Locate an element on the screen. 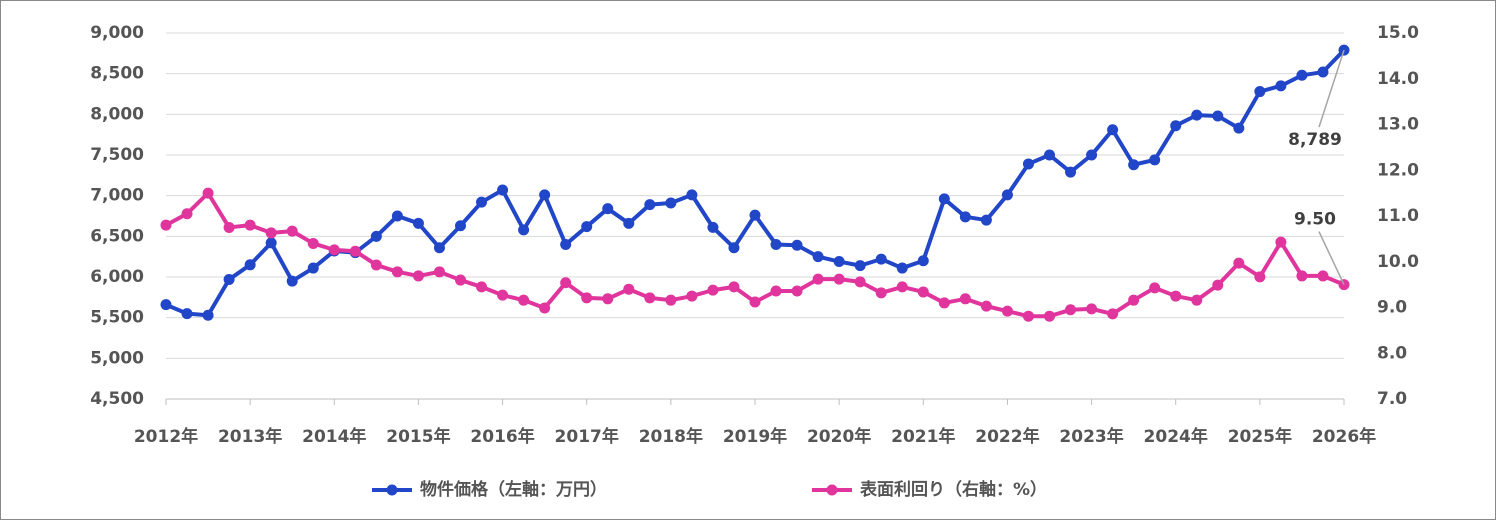 The height and width of the screenshot is (520, 1496). x-tick-label: 2016年 is located at coordinates (502, 436).